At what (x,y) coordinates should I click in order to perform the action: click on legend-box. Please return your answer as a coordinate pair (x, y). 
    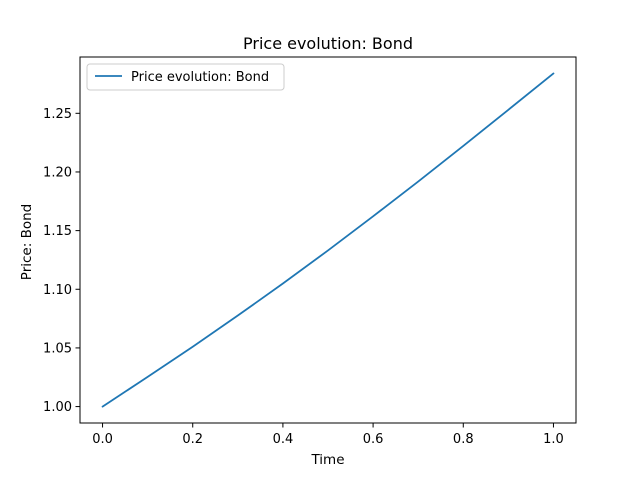
    Looking at the image, I should click on (185, 77).